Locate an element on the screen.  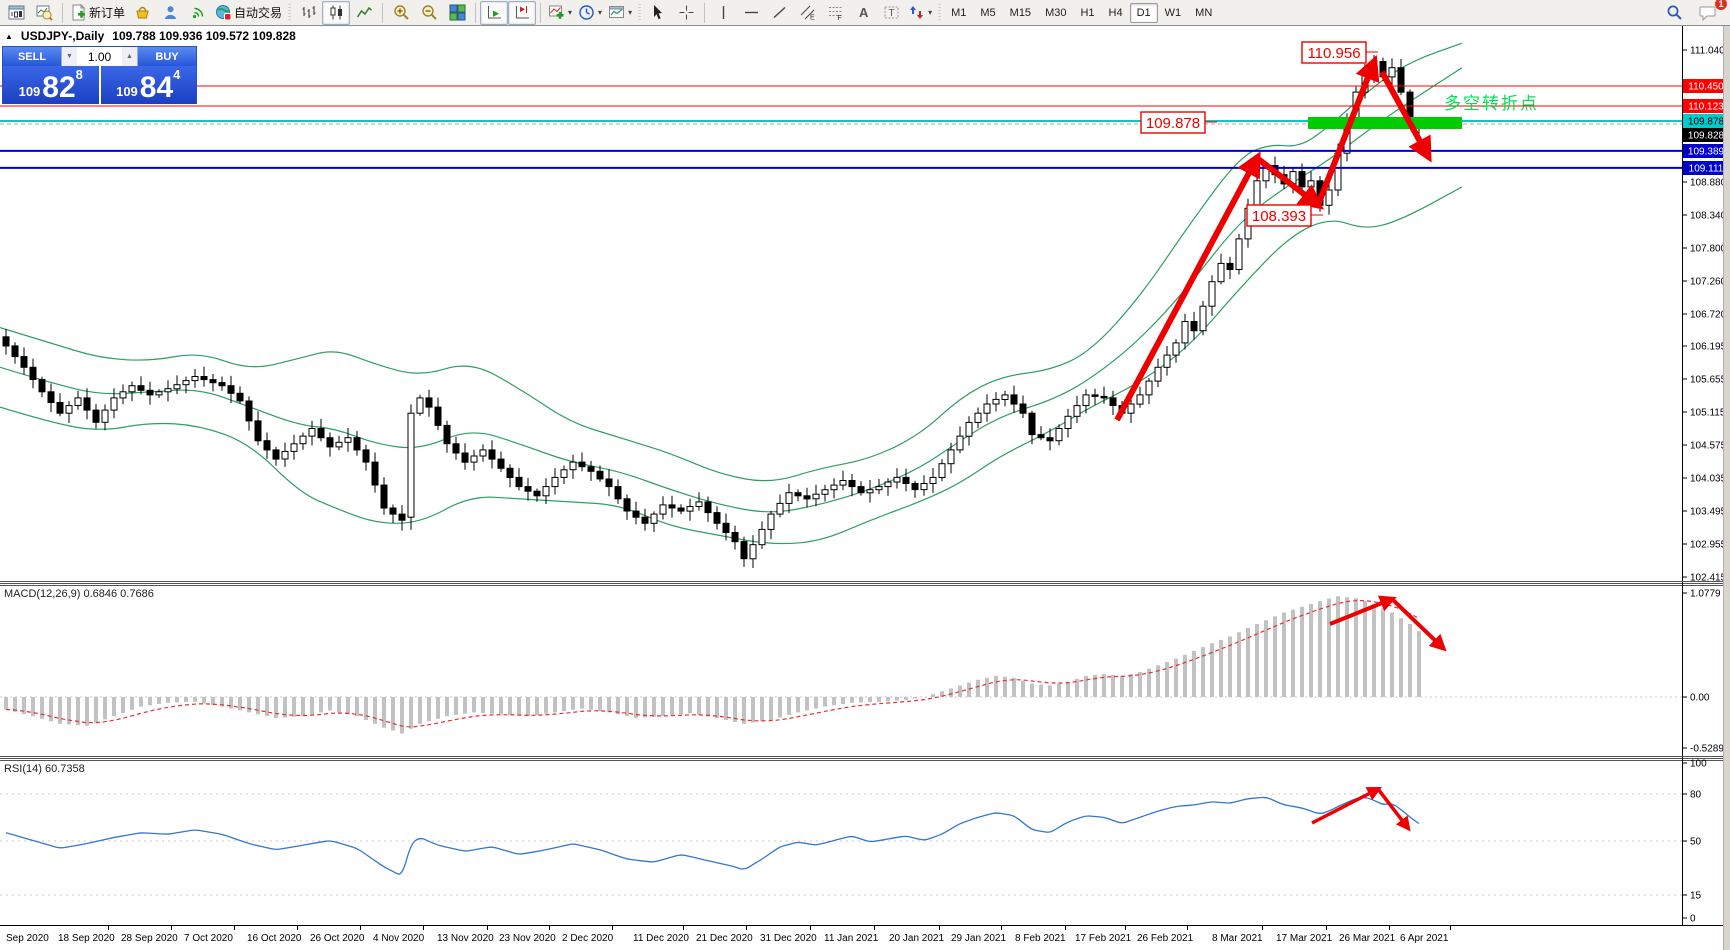
search-icon is located at coordinates (1674, 12).